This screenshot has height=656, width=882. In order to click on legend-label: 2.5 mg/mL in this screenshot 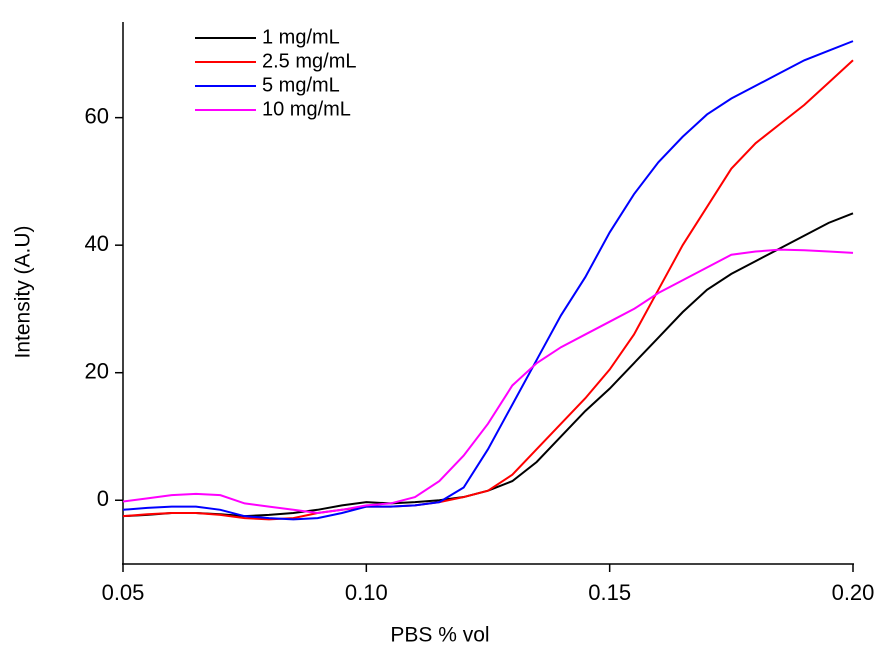, I will do `click(309, 61)`.